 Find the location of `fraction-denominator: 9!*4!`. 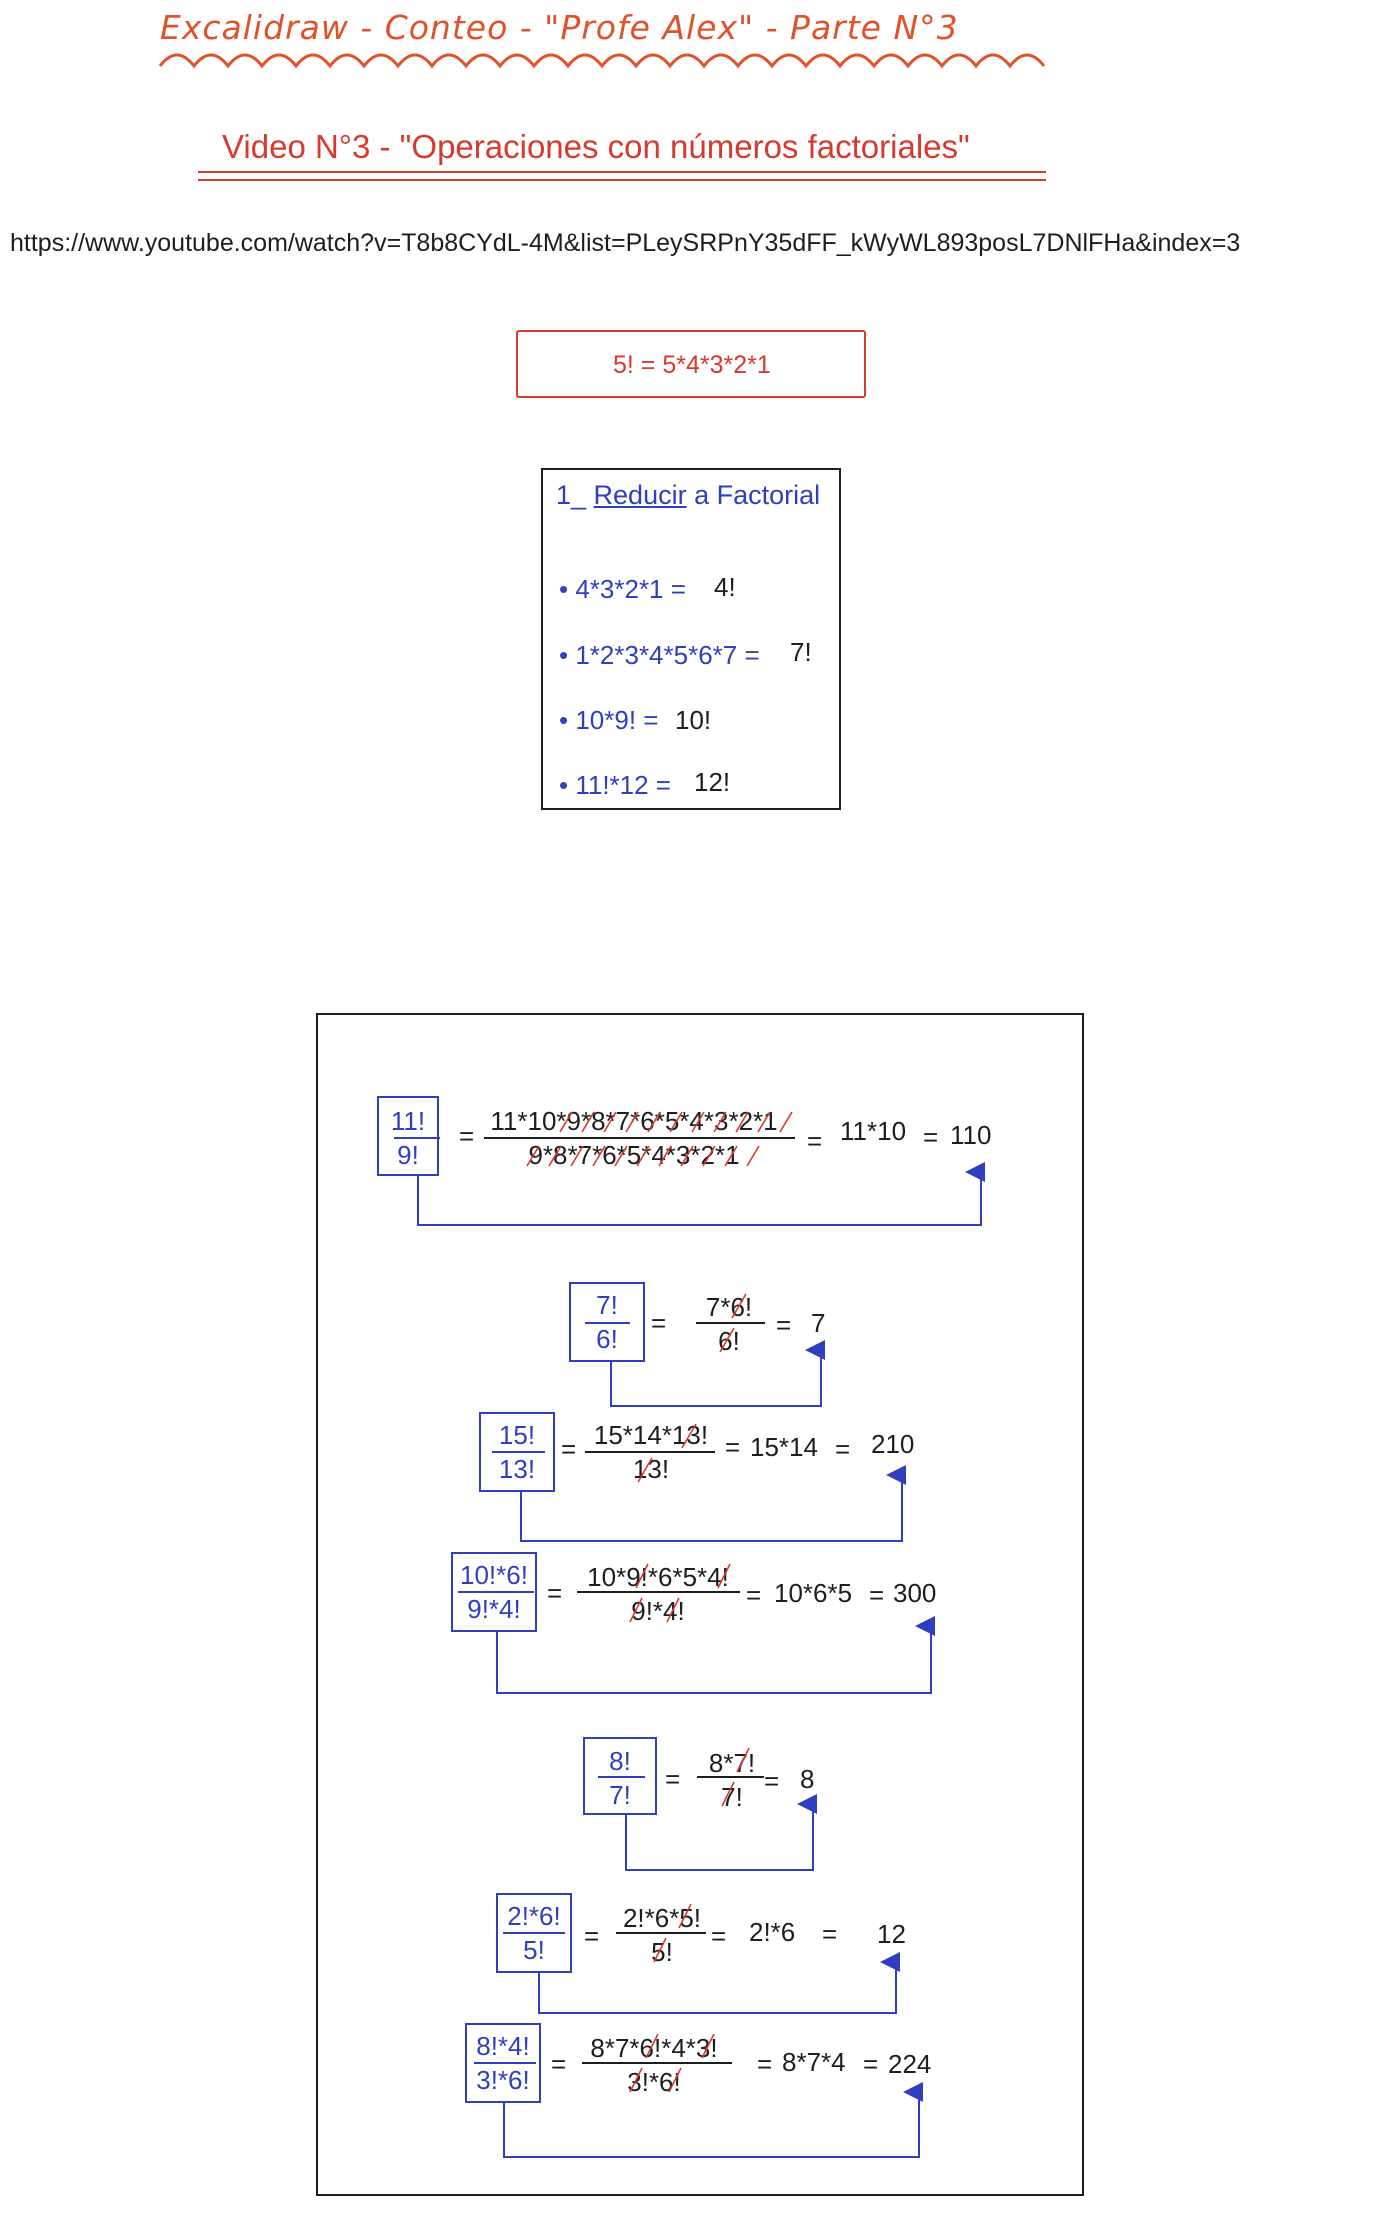

fraction-denominator: 9!*4! is located at coordinates (494, 1609).